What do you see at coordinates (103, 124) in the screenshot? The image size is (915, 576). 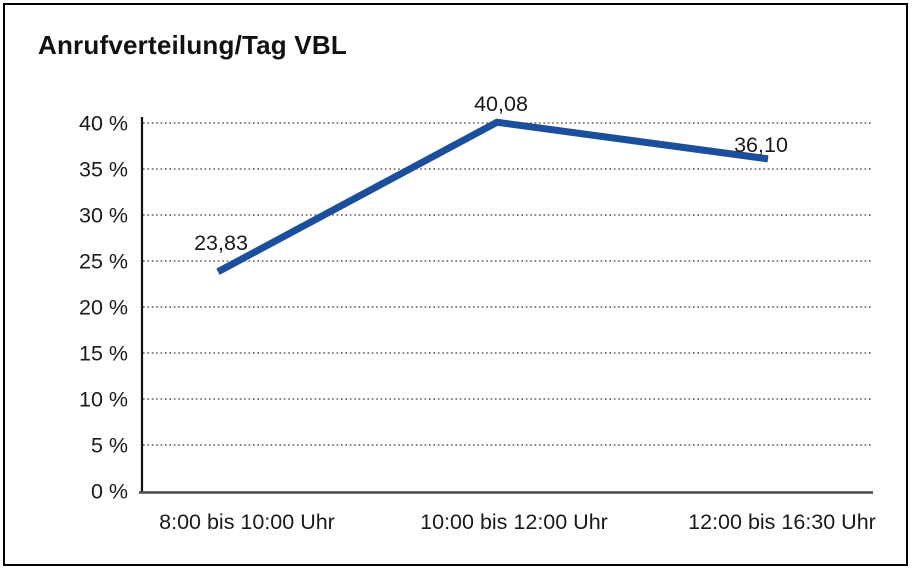 I see `y-tick-label: 40 %` at bounding box center [103, 124].